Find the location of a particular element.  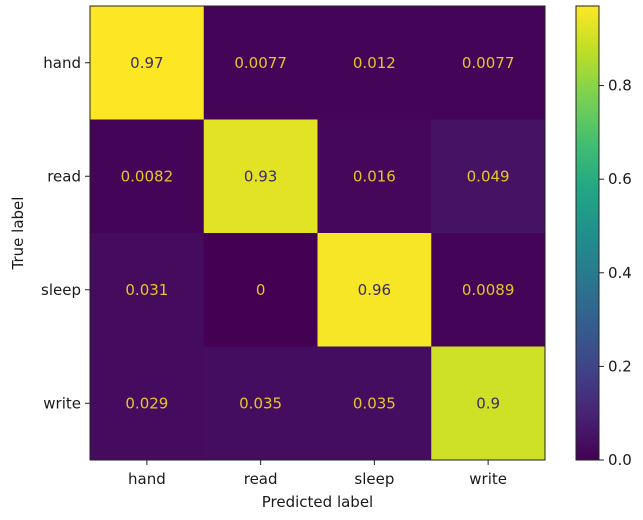

heatmap-cell-sleep-hand is located at coordinates (147, 290).